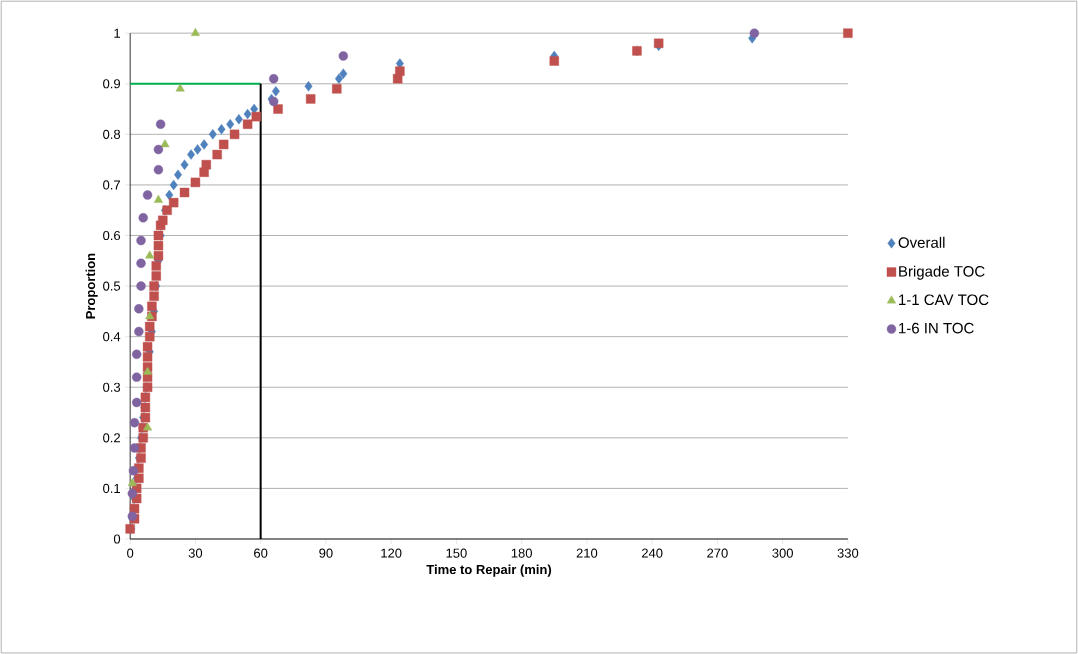  Describe the element at coordinates (326, 553) in the screenshot. I see `x-tick-label: 90` at that location.